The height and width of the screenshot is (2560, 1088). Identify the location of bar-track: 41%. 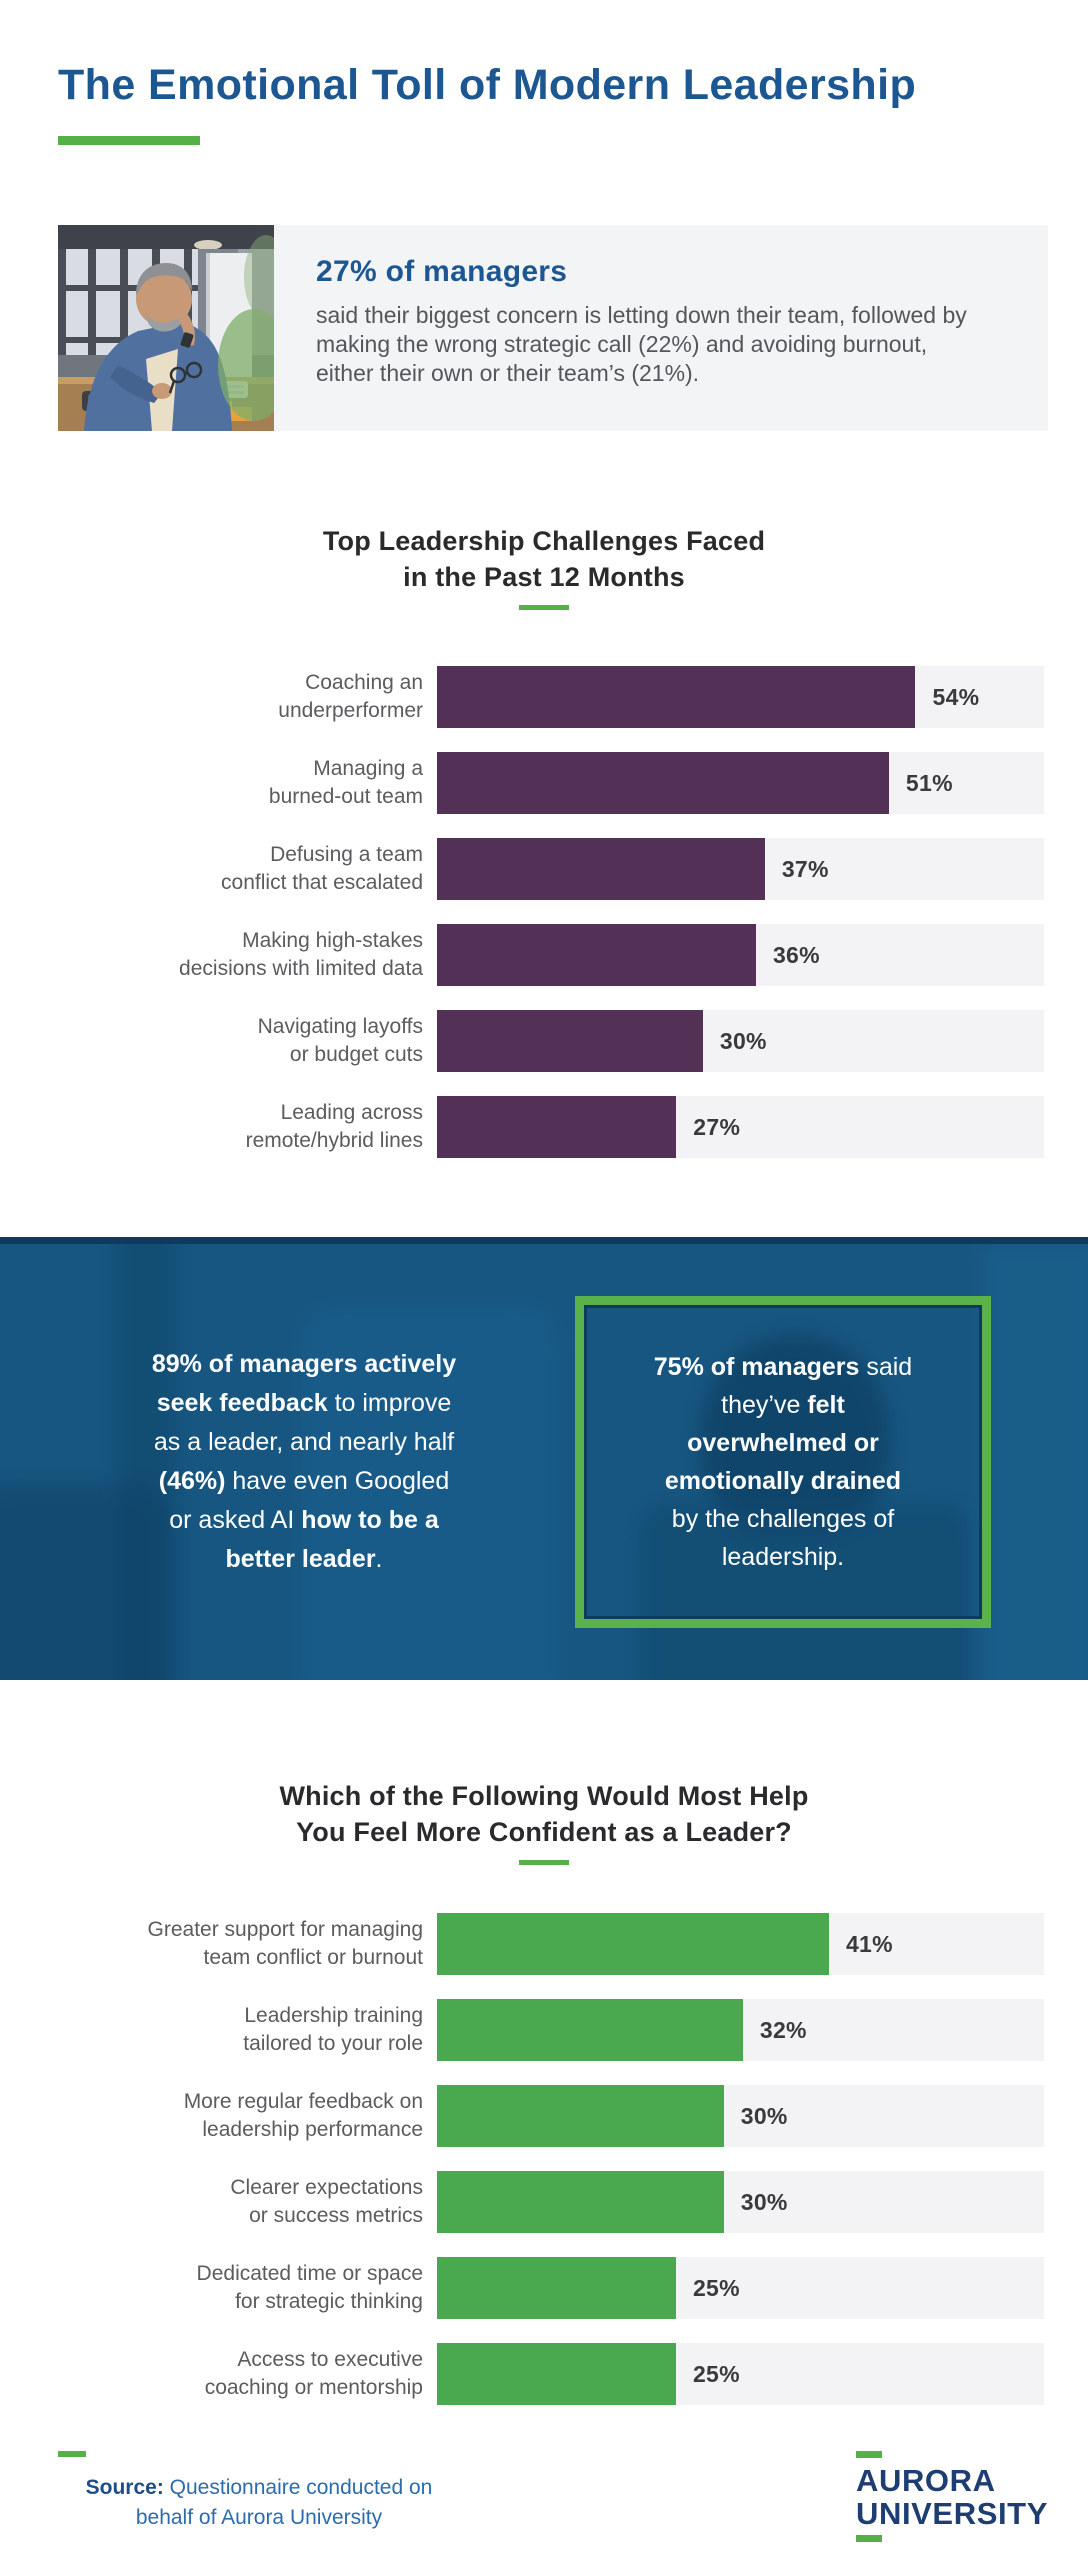
(740, 1944).